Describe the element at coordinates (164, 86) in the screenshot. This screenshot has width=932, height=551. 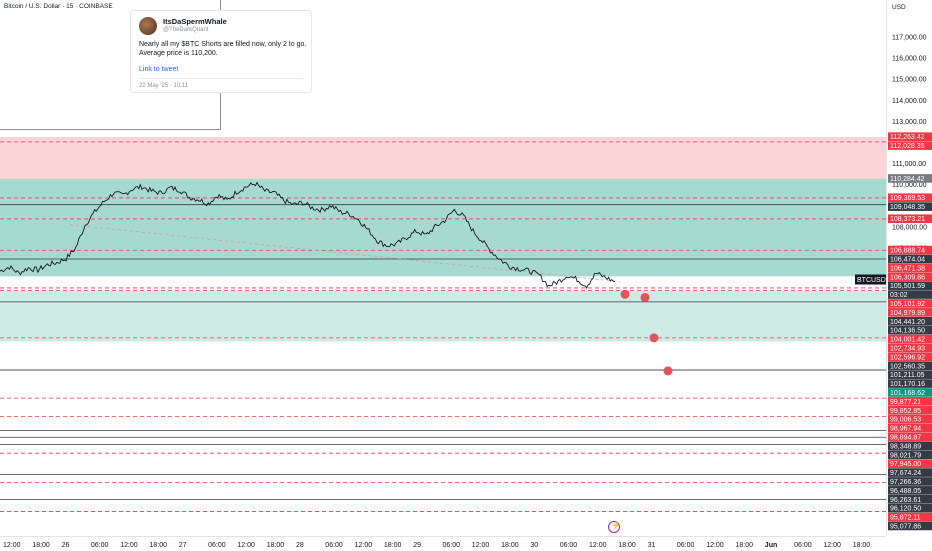
I see `tweet-timestamp: 22 May '25 · 10:11` at that location.